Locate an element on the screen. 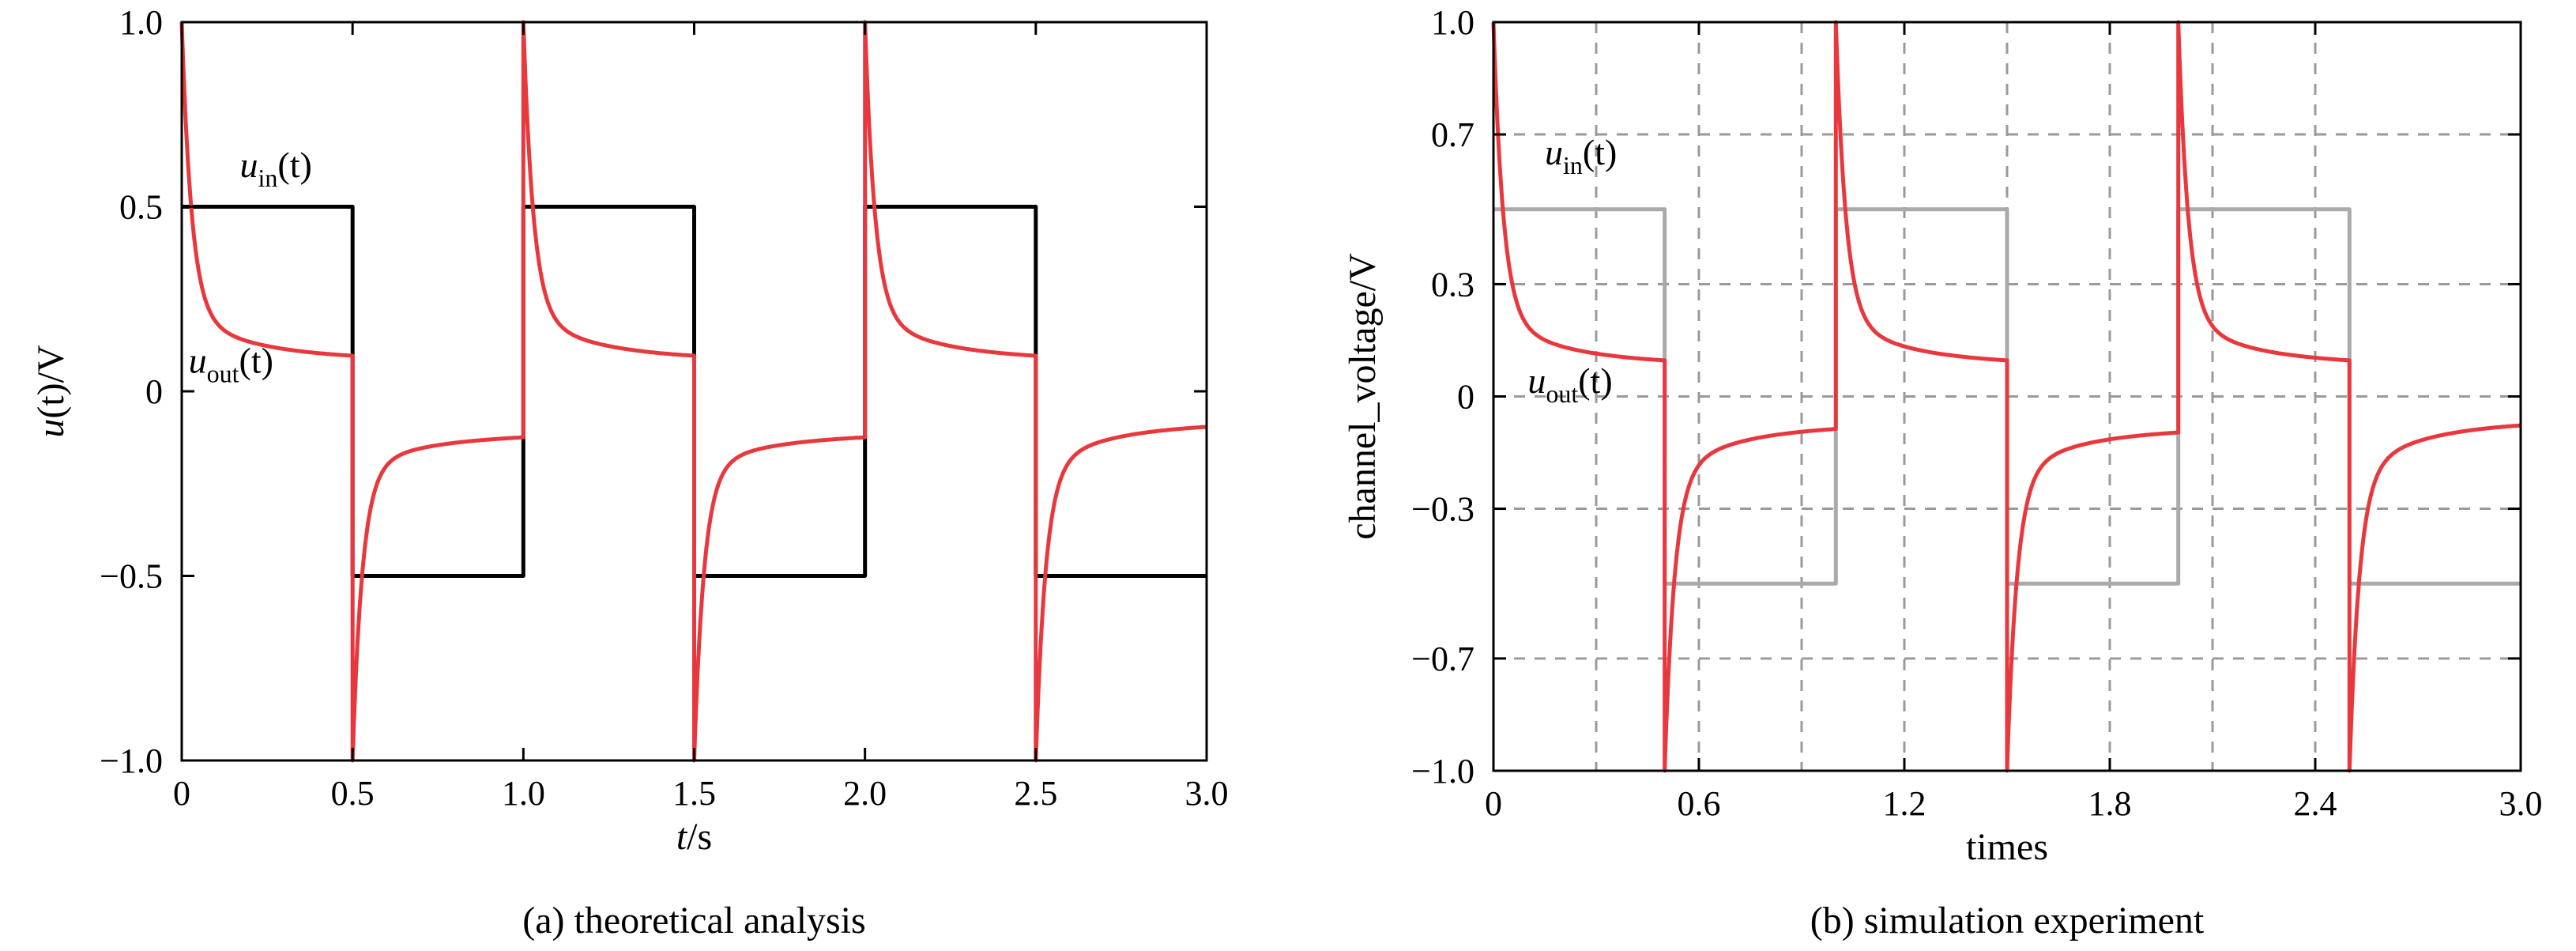 The width and height of the screenshot is (2576, 951). caption: (a) theoretical analysis is located at coordinates (693, 921).